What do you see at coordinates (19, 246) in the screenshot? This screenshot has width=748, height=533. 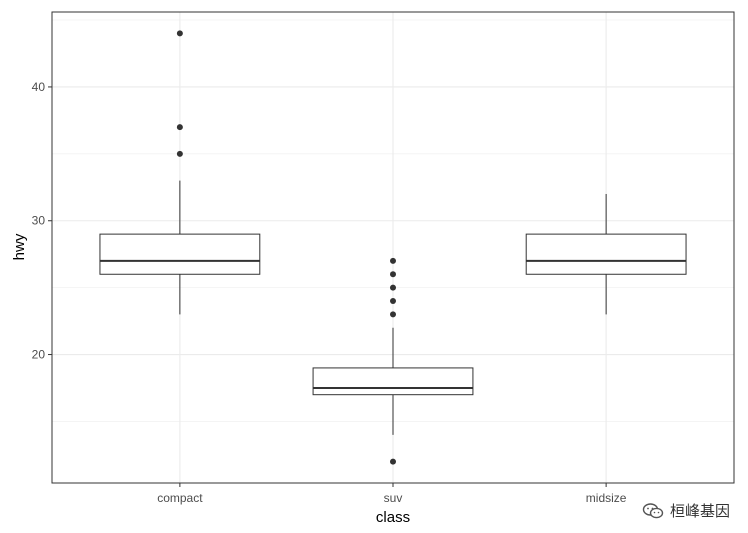 I see `y-axis-title: hwy` at bounding box center [19, 246].